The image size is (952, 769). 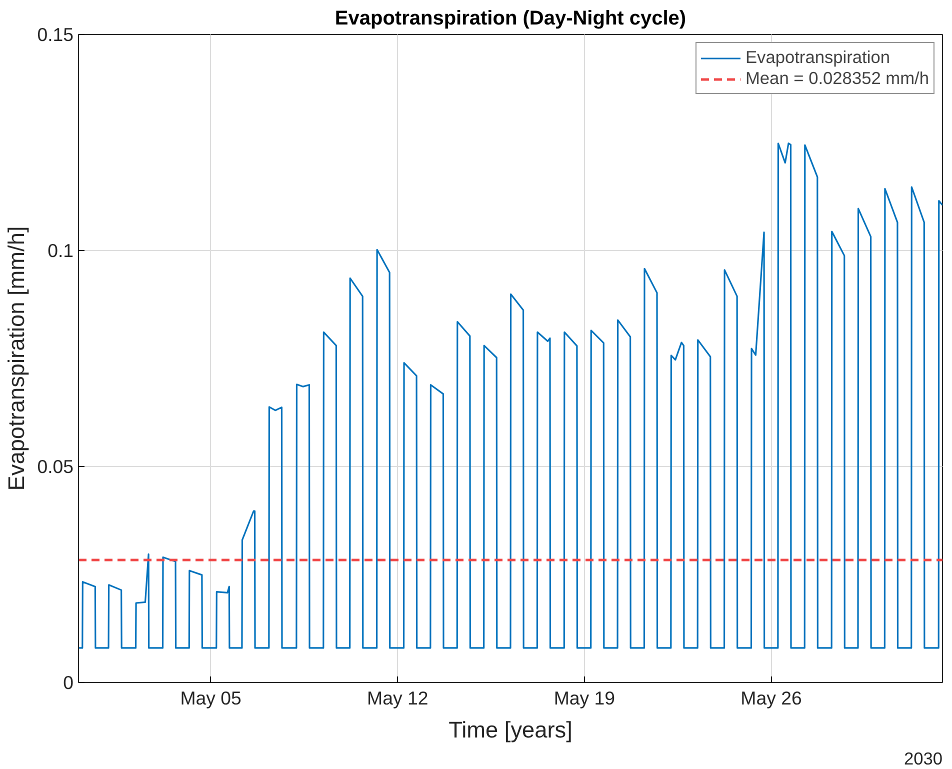 What do you see at coordinates (510, 729) in the screenshot?
I see `x-axis-title: Time [years]` at bounding box center [510, 729].